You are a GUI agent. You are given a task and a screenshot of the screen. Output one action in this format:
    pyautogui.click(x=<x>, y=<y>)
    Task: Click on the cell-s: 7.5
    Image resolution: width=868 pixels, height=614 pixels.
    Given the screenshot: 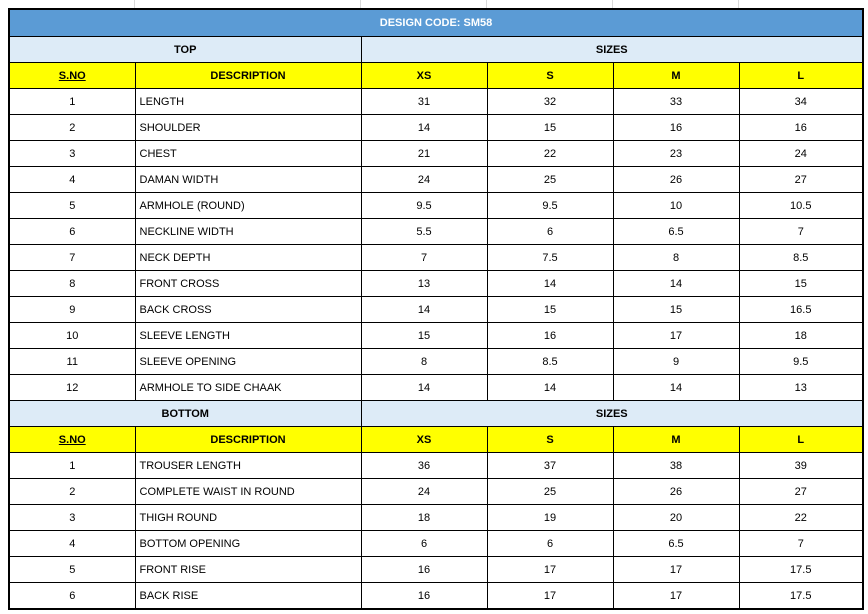 What is the action you would take?
    pyautogui.click(x=550, y=257)
    